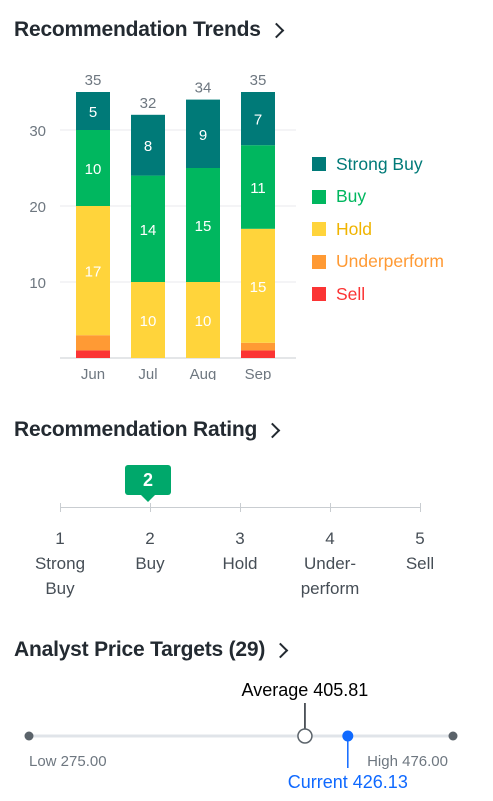 The width and height of the screenshot is (493, 801). Describe the element at coordinates (150, 551) in the screenshot. I see `rating-label-2: 2 Buy` at that location.